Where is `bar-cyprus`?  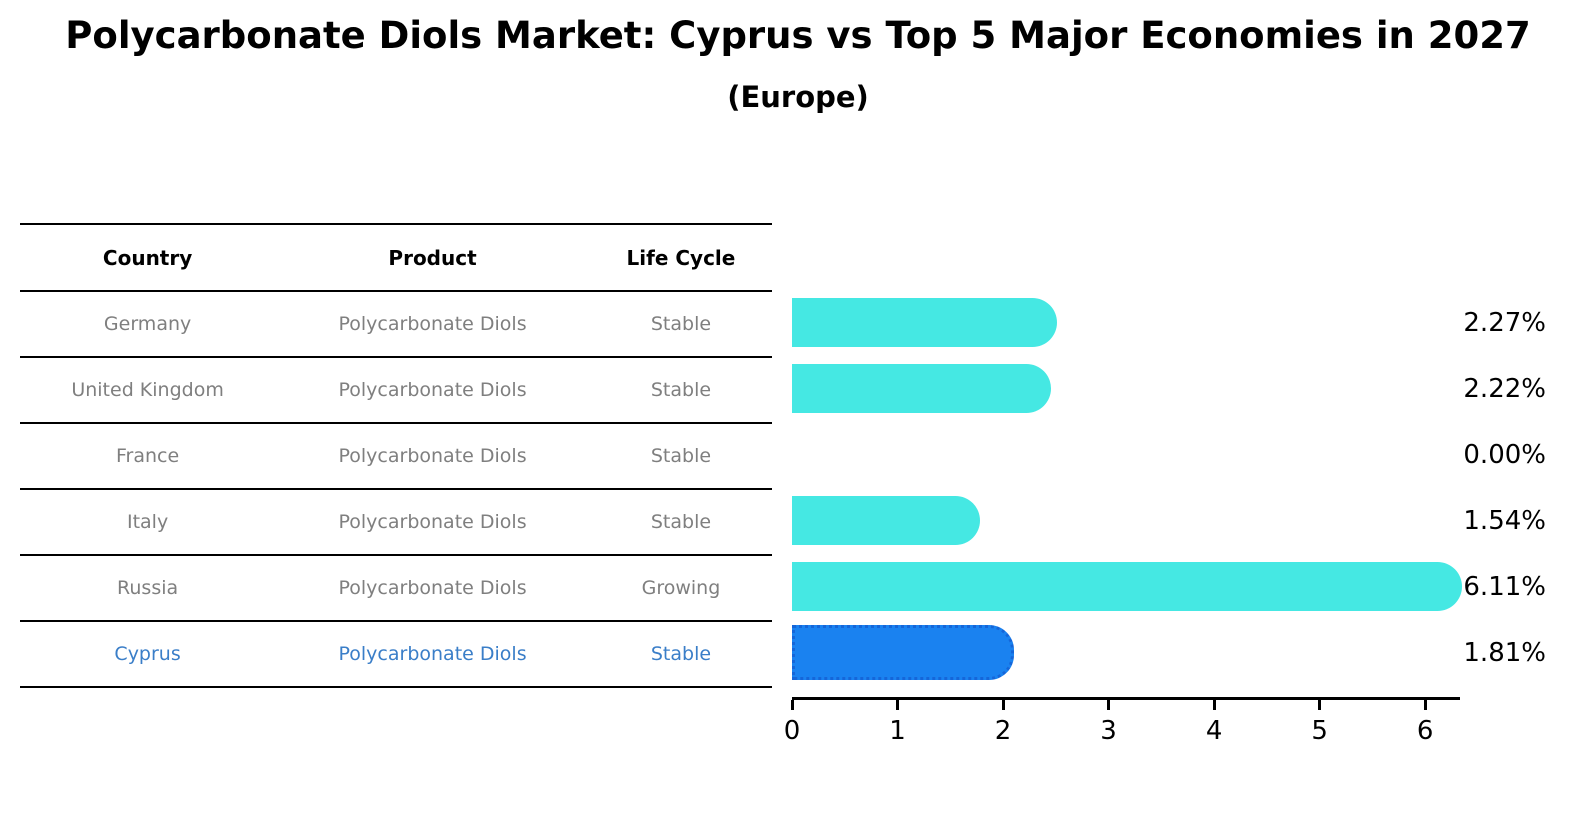
bar-cyprus is located at coordinates (903, 652).